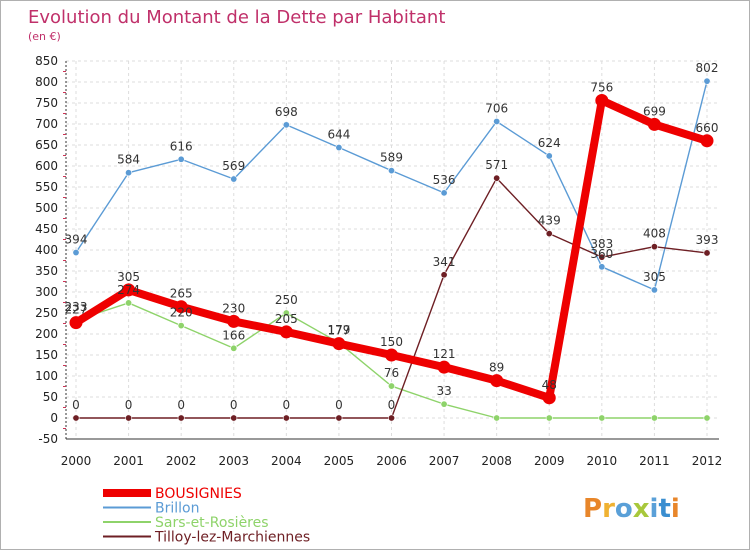 This screenshot has height=550, width=750. What do you see at coordinates (198, 494) in the screenshot?
I see `legend-label: BOUSIGNIES` at bounding box center [198, 494].